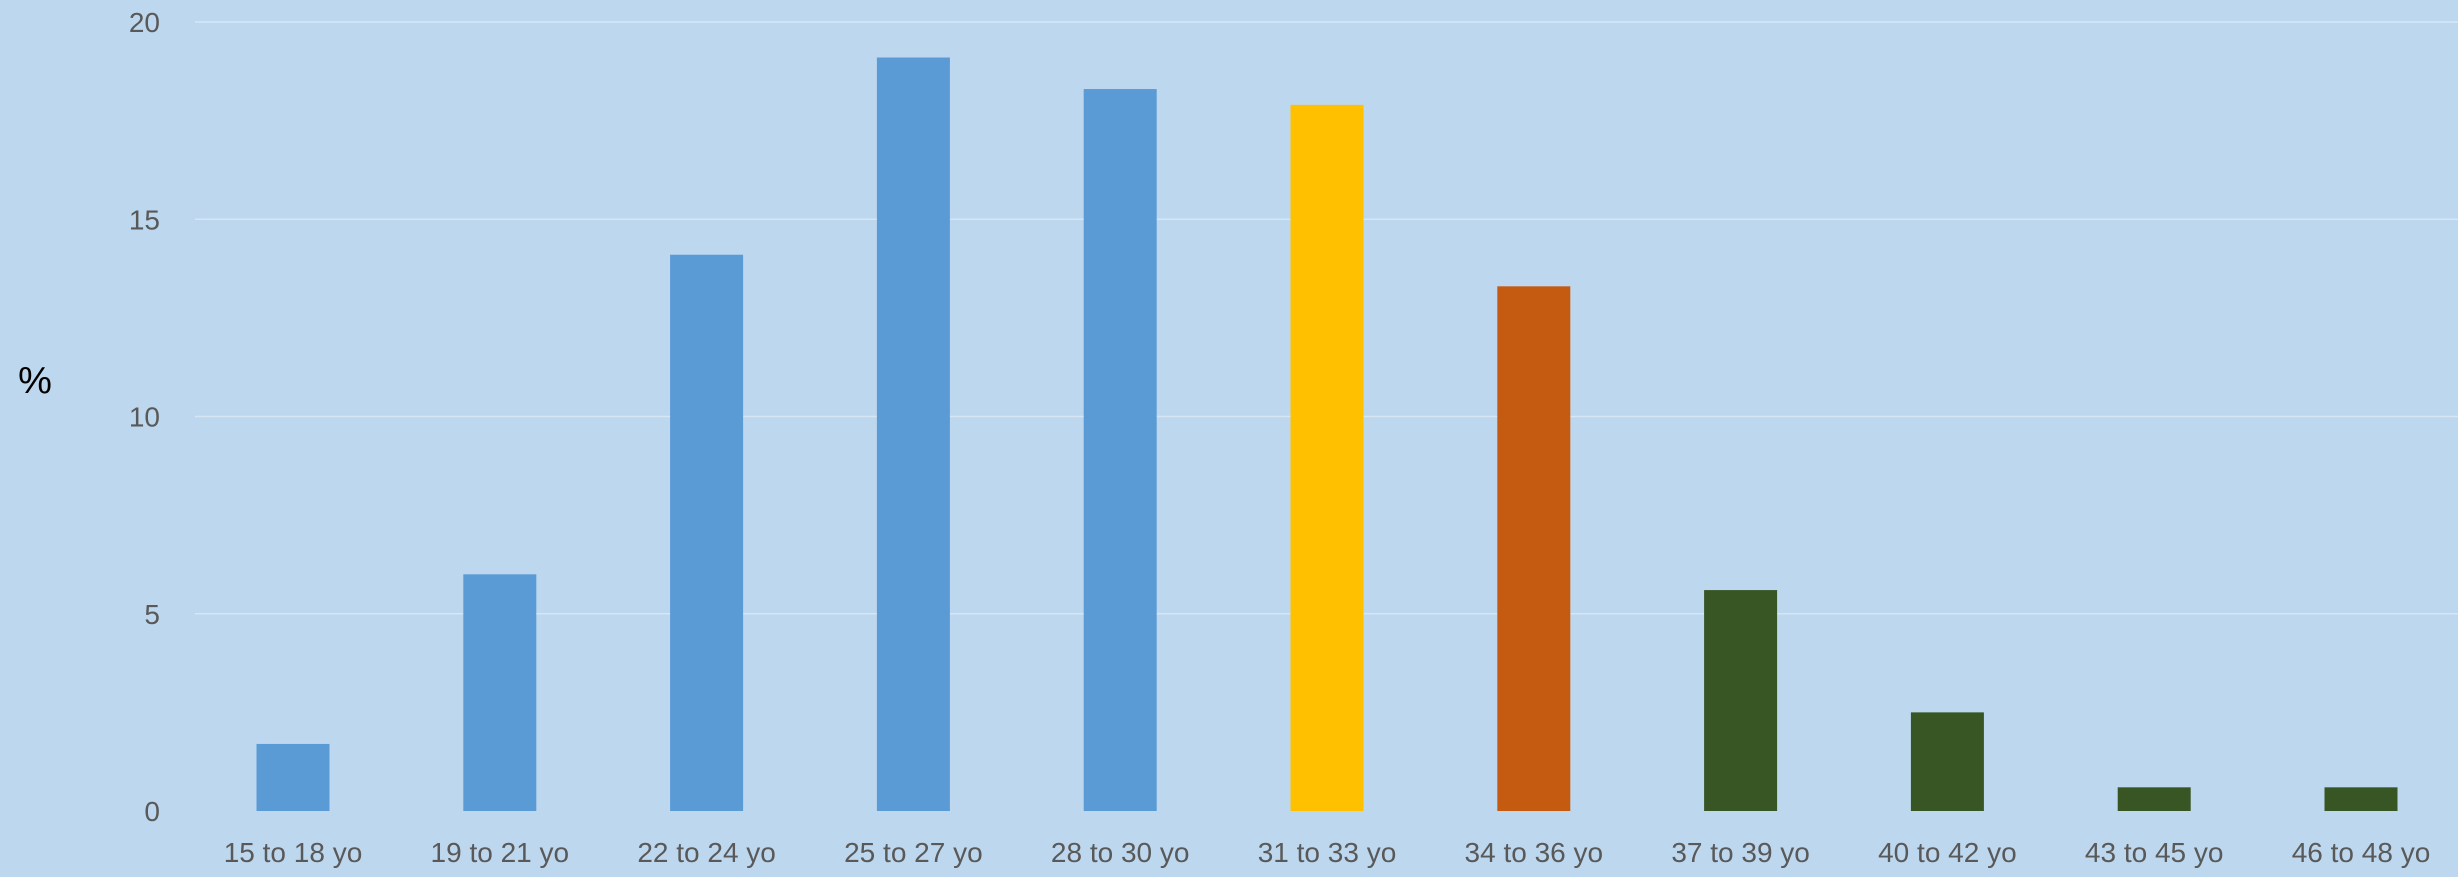 The width and height of the screenshot is (2458, 877). What do you see at coordinates (144, 219) in the screenshot?
I see `y-tick-label: 15` at bounding box center [144, 219].